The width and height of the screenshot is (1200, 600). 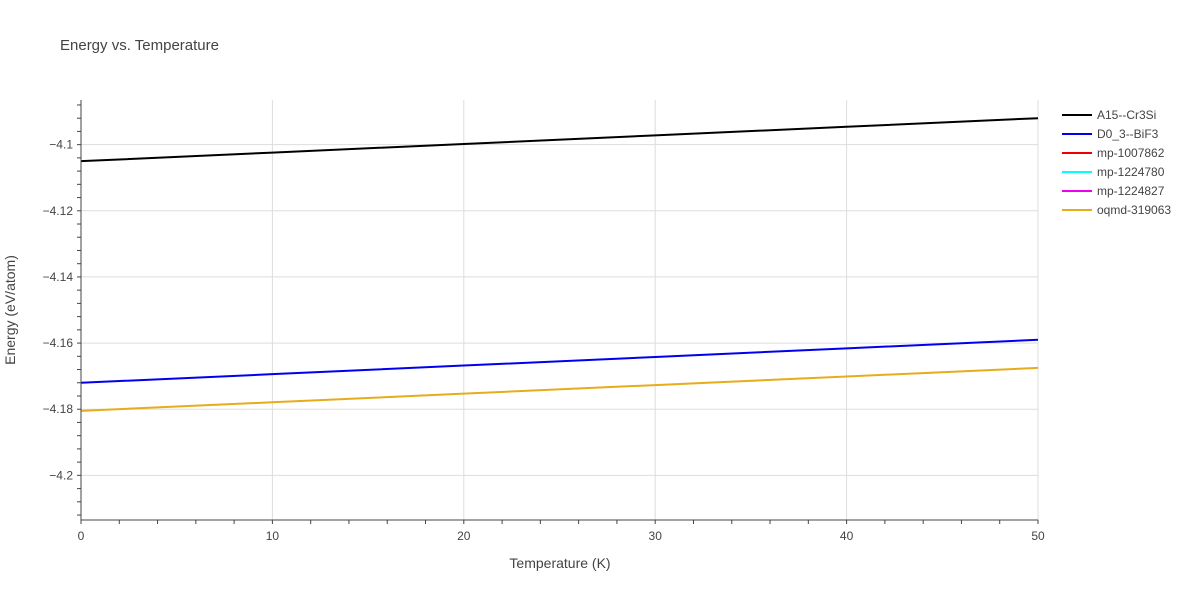 What do you see at coordinates (1134, 210) in the screenshot?
I see `legend-label: oqmd-319063` at bounding box center [1134, 210].